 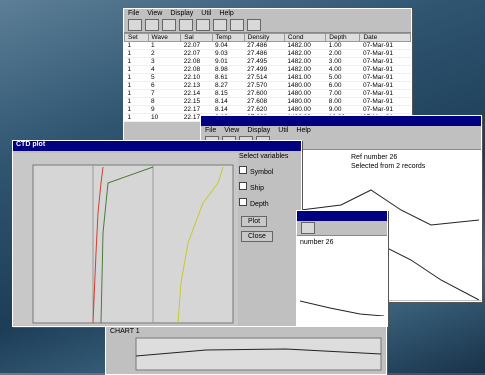 I want to click on cell: 3, so click(x=164, y=61).